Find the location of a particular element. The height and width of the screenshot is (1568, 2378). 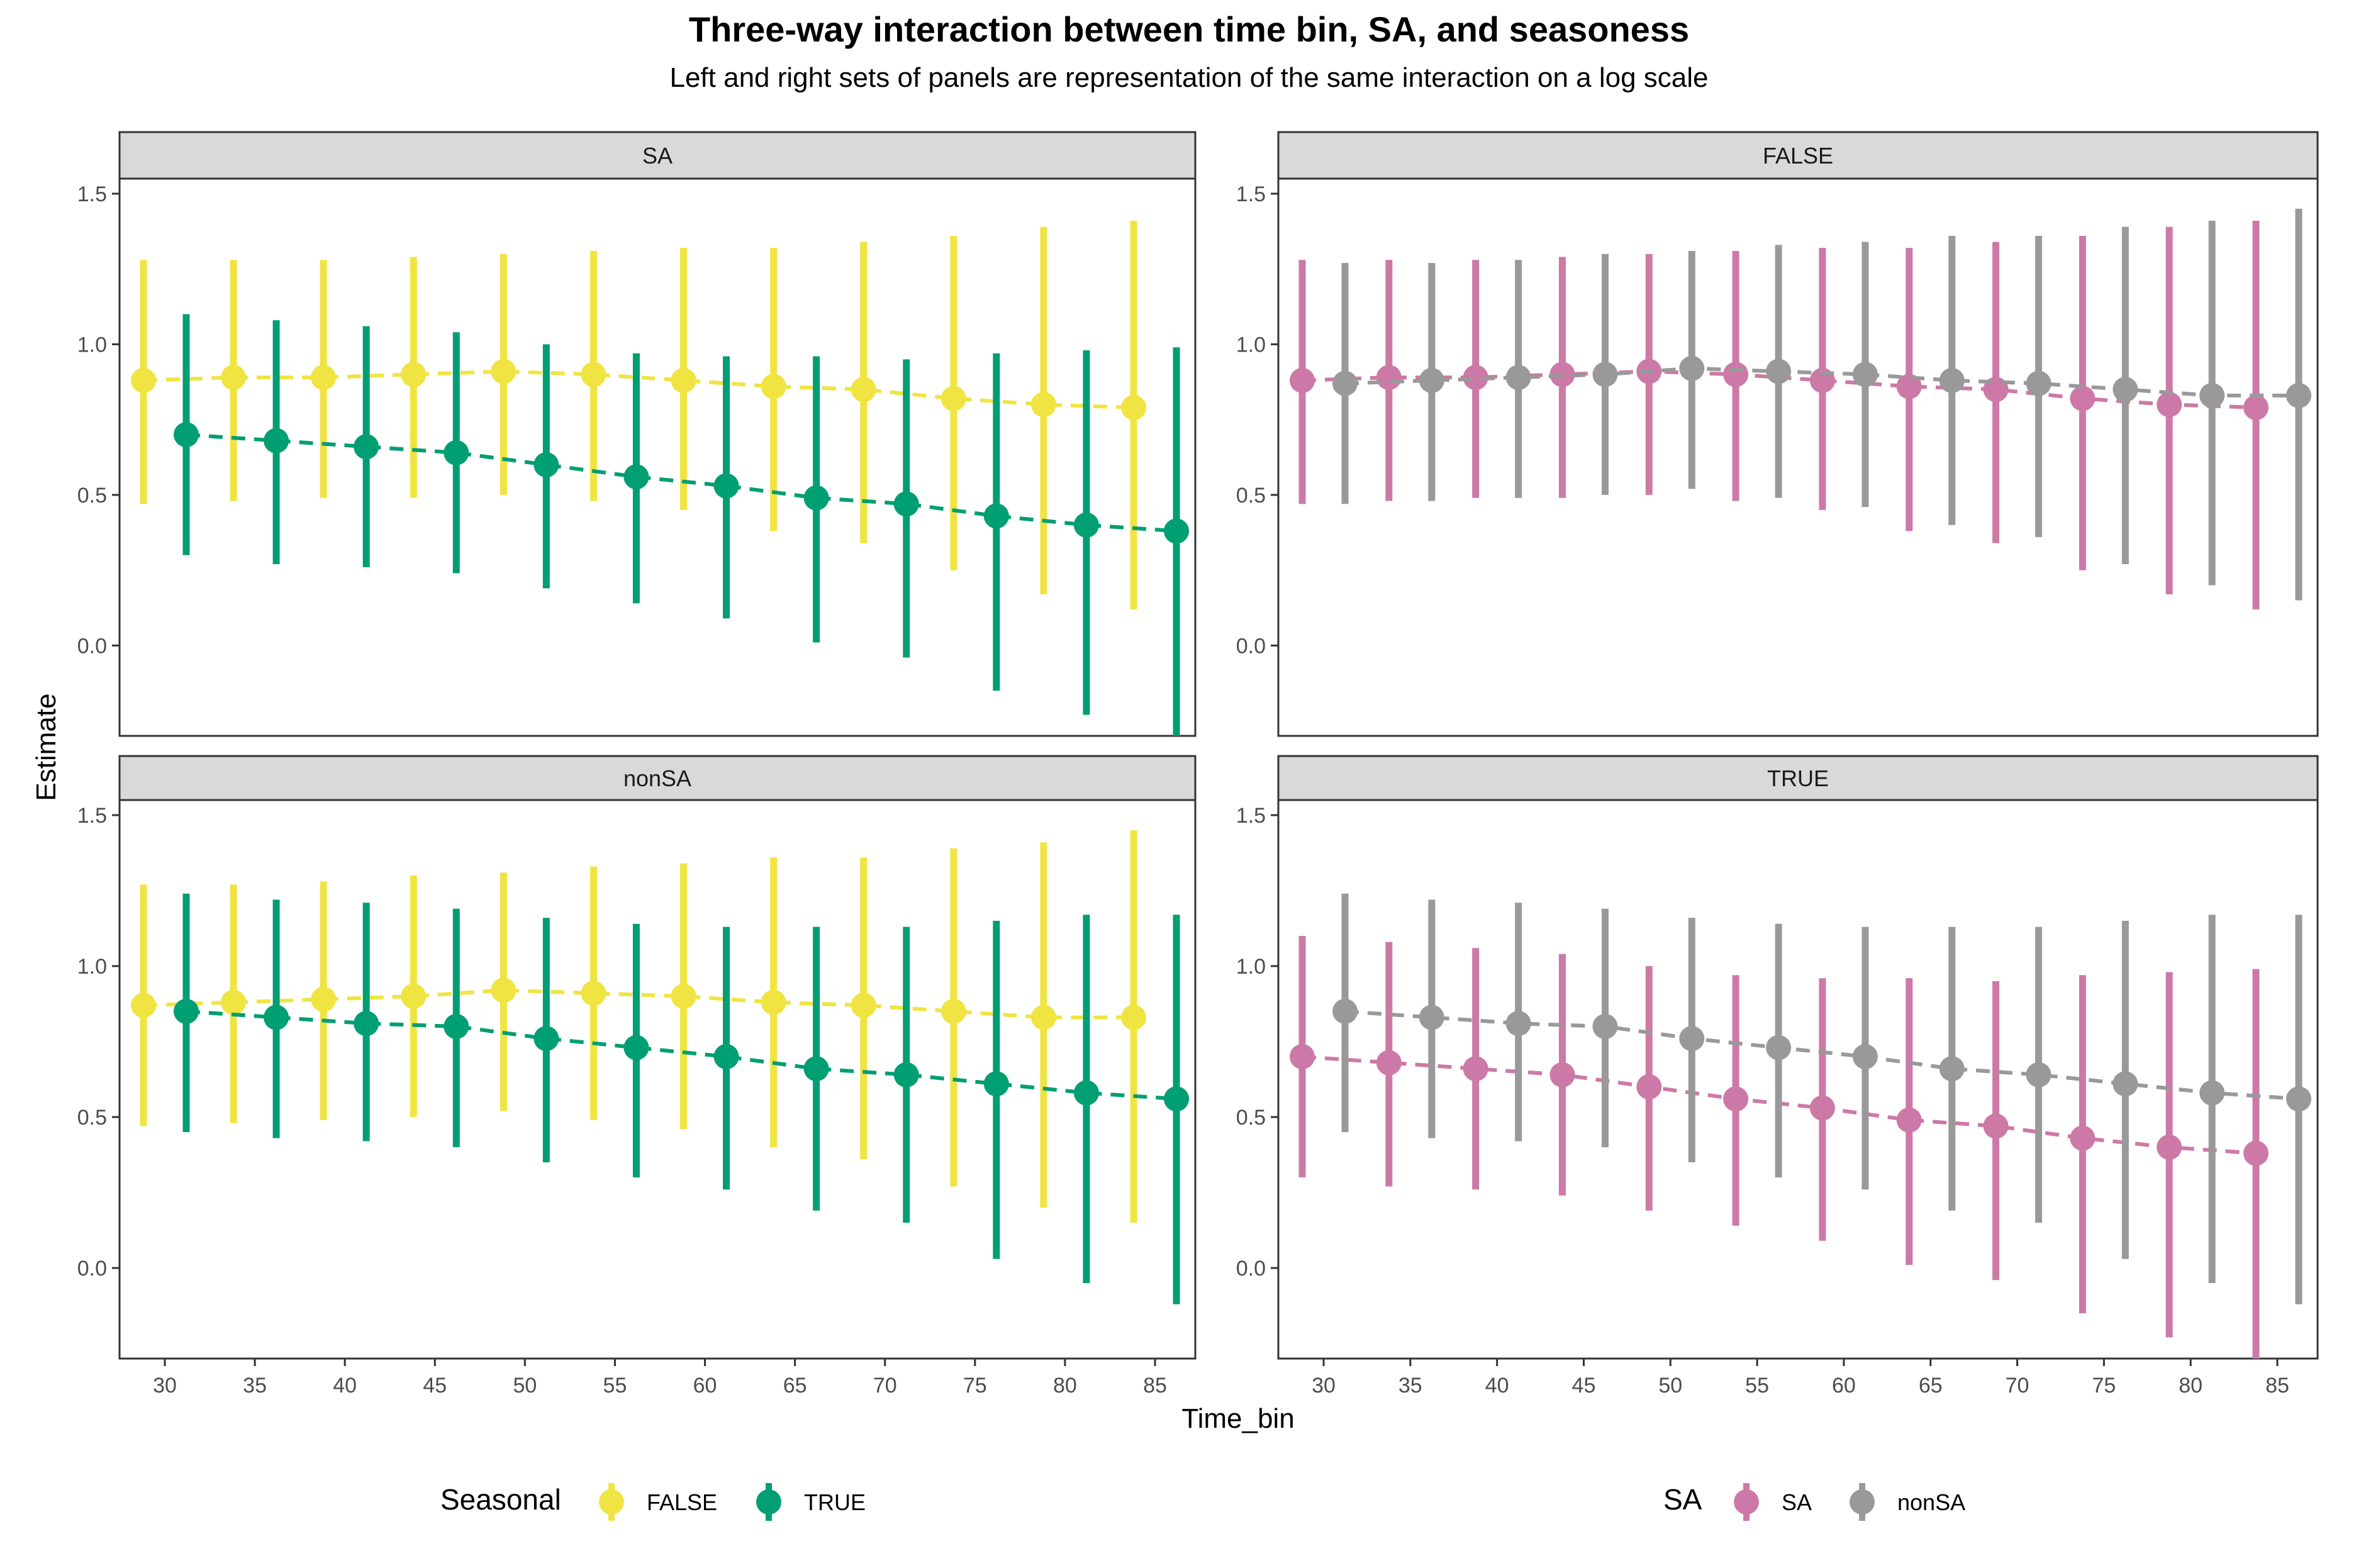

legend-seasonal-title: Seasonal is located at coordinates (500, 1499).